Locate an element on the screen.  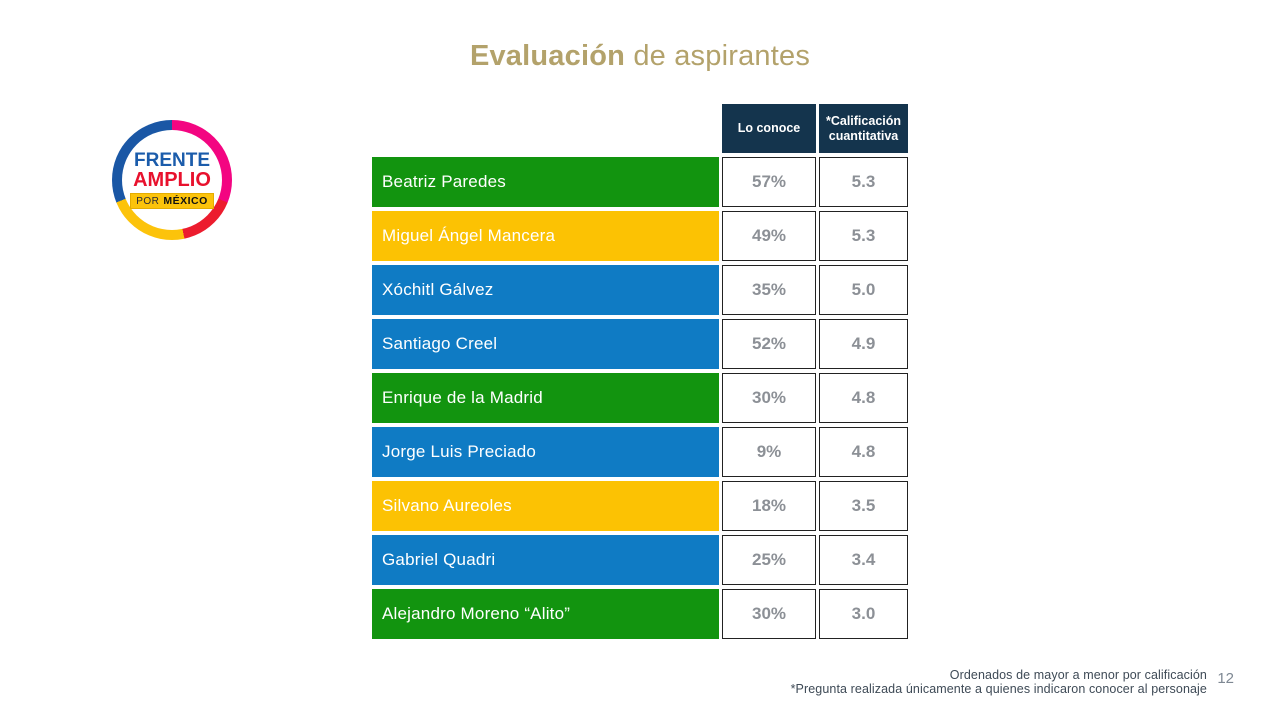
calificacion-value: 3.4 is located at coordinates (863, 559).